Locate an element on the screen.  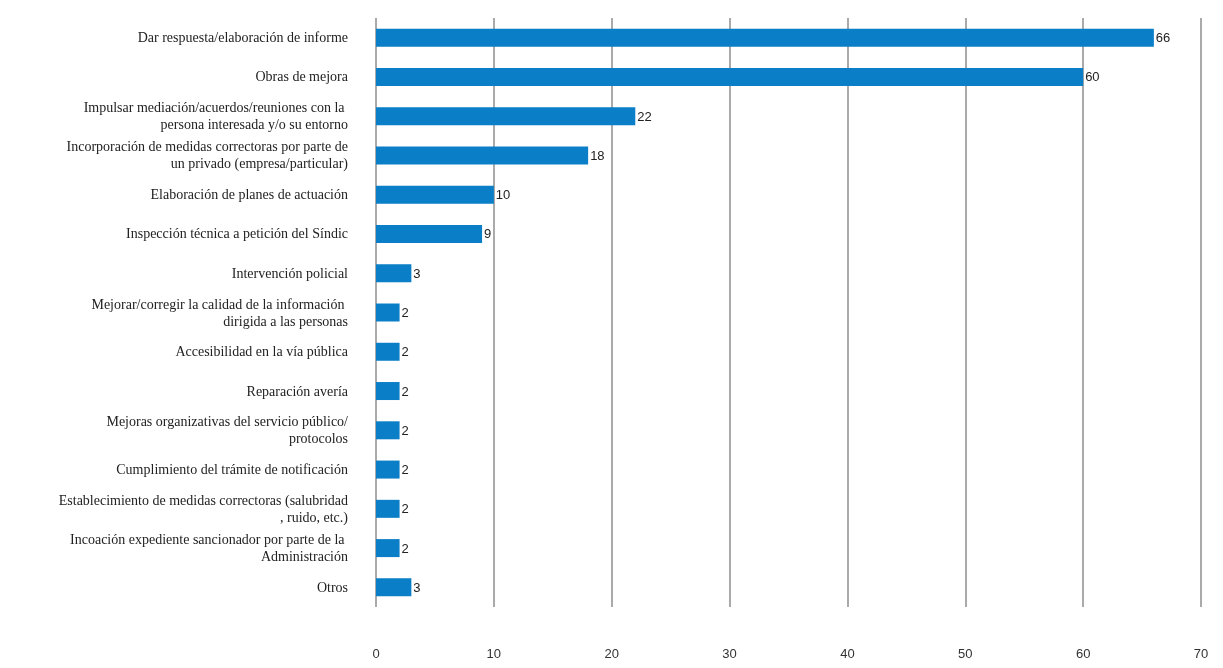
x-tick-label: 20 is located at coordinates (611, 653).